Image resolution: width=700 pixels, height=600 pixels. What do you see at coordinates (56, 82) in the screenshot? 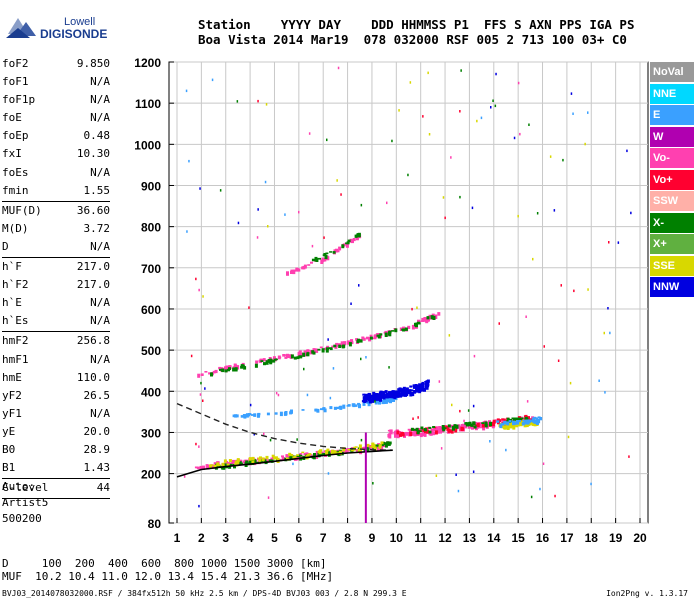
I see `param-row-fof1: foF1 N/A` at bounding box center [56, 82].